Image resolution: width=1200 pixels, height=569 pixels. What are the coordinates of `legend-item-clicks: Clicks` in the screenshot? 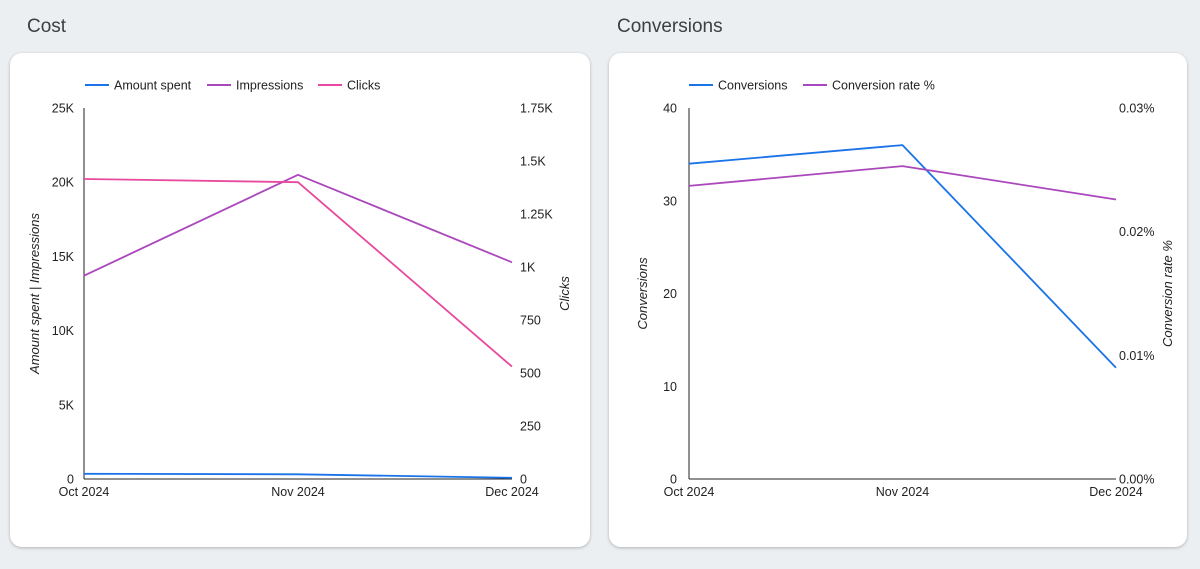 It's located at (349, 86).